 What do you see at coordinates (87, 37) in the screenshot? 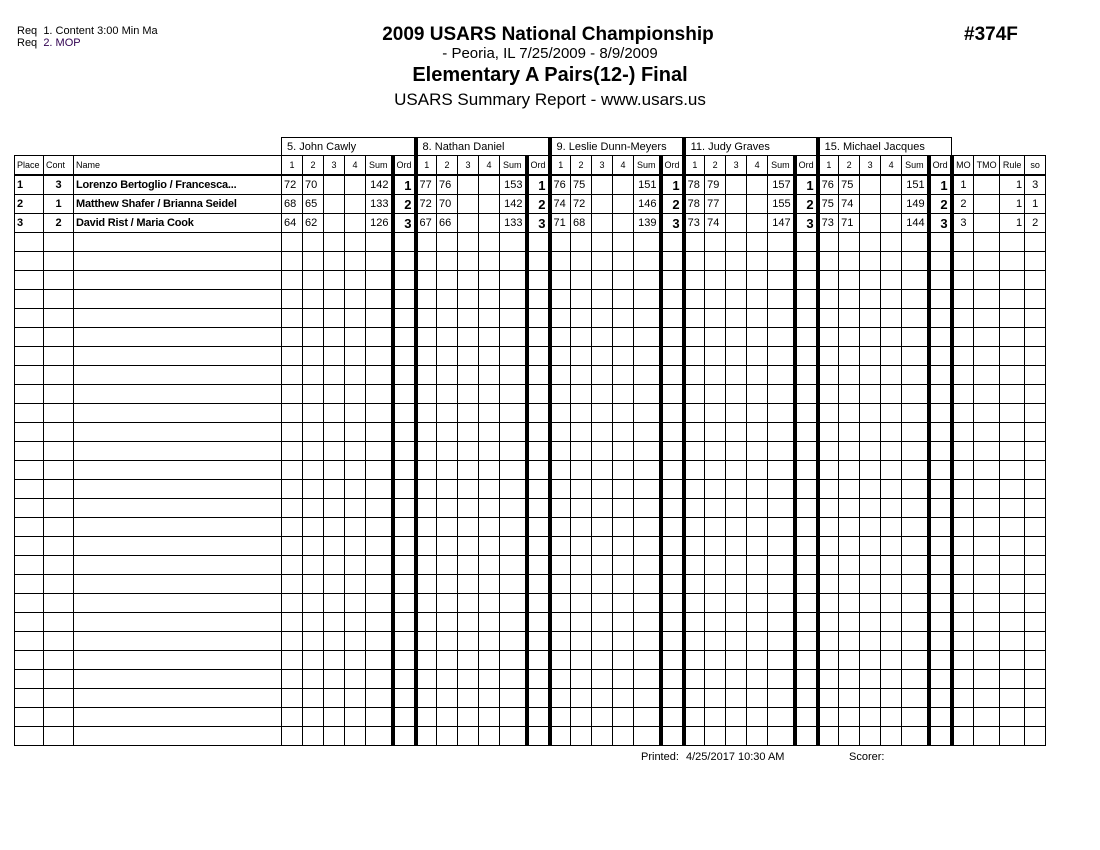
I see `requirements: Req 1. Content 3:00 Min Ma Req 2. MOP` at bounding box center [87, 37].